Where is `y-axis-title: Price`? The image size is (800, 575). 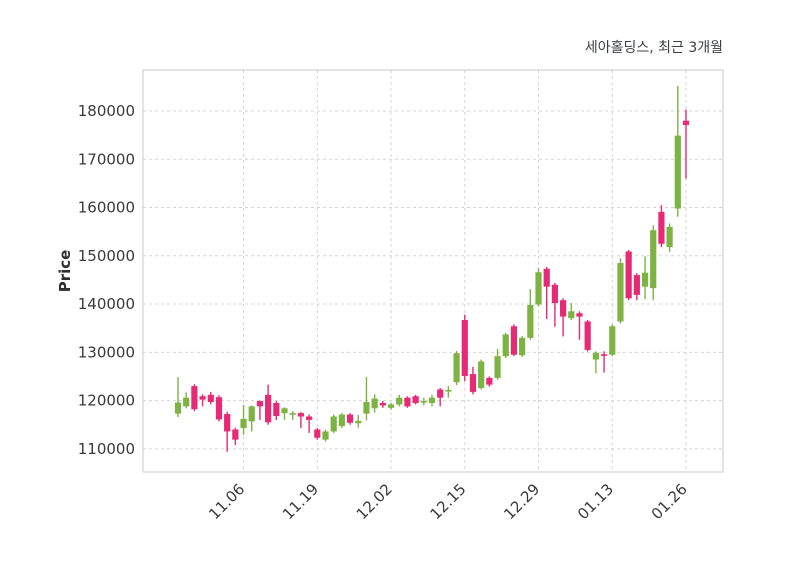 y-axis-title: Price is located at coordinates (65, 271).